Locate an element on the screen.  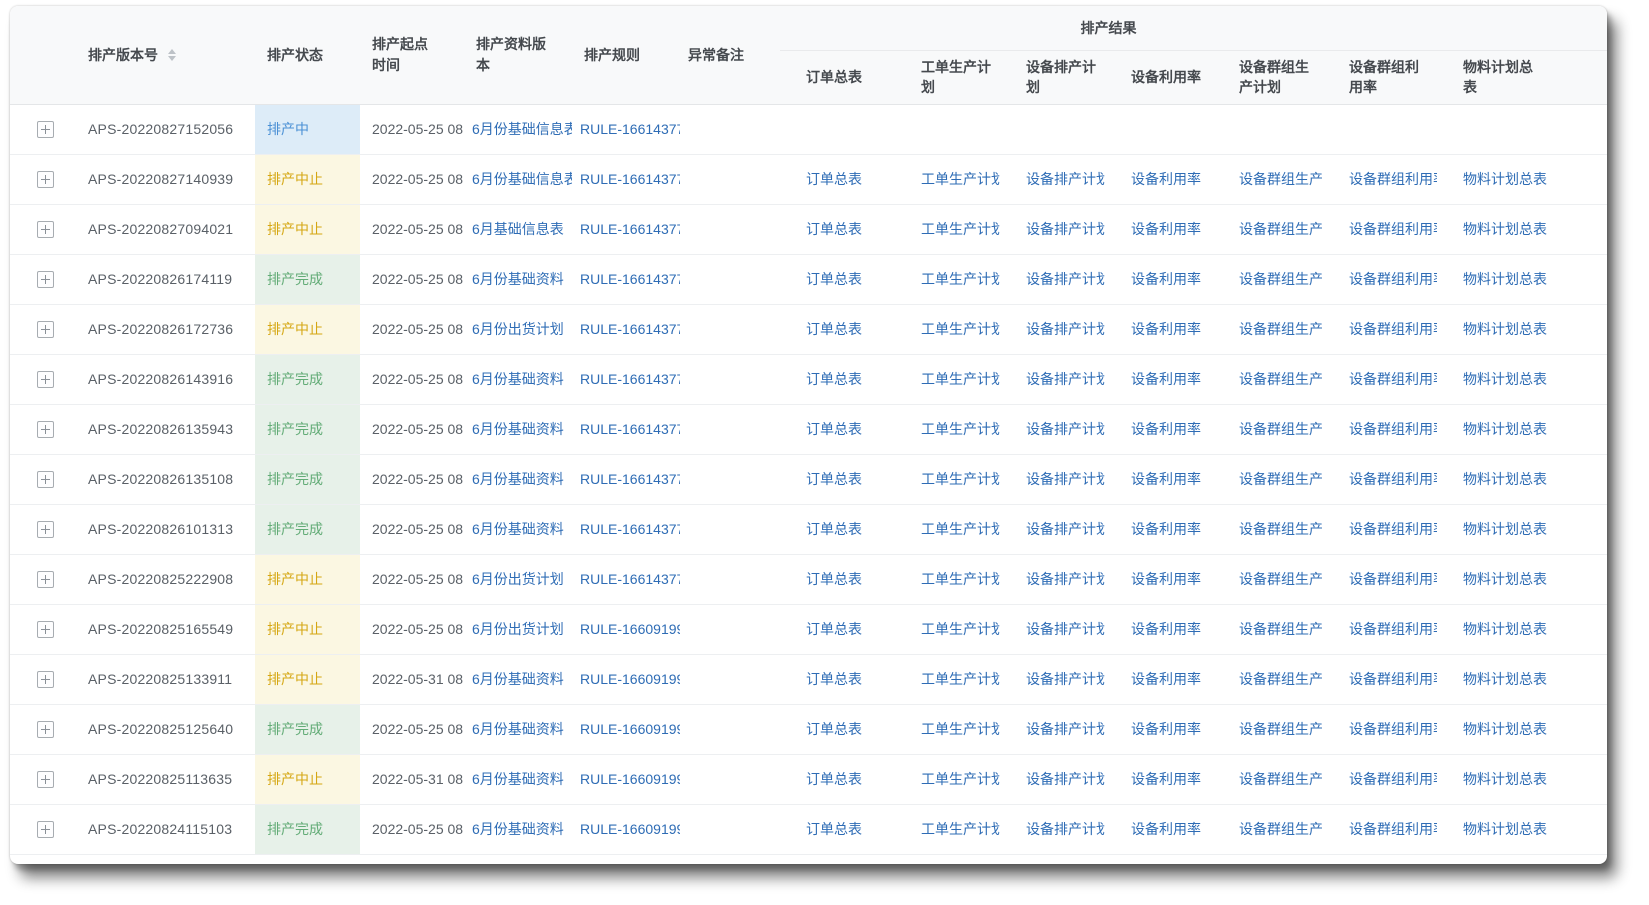
sort-icon is located at coordinates (172, 54).